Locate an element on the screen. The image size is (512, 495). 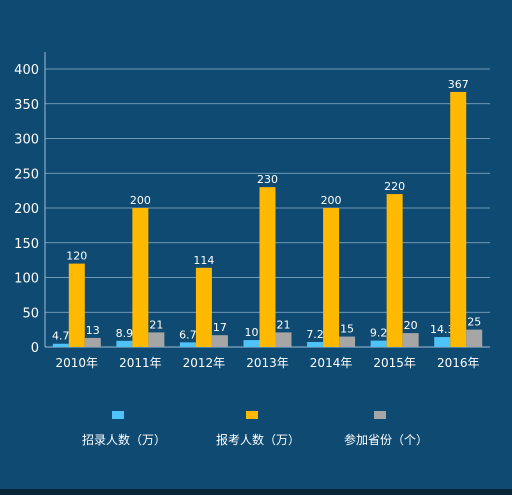
data-label: 14.3 is located at coordinates (442, 329).